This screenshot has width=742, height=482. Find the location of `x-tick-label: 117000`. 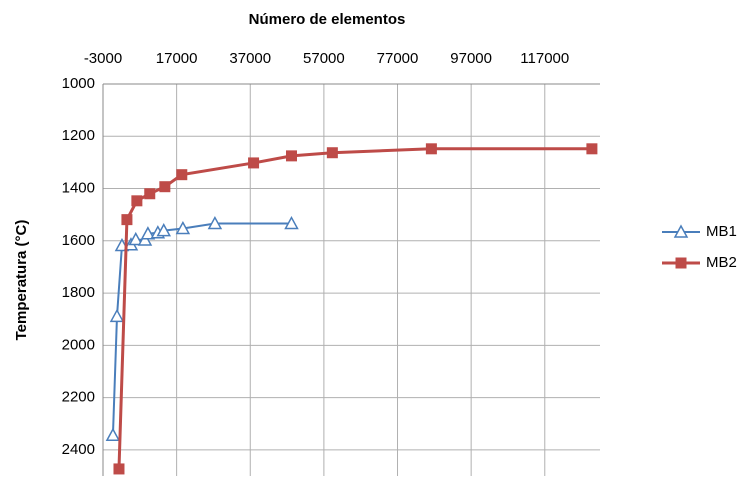

x-tick-label: 117000 is located at coordinates (544, 58).